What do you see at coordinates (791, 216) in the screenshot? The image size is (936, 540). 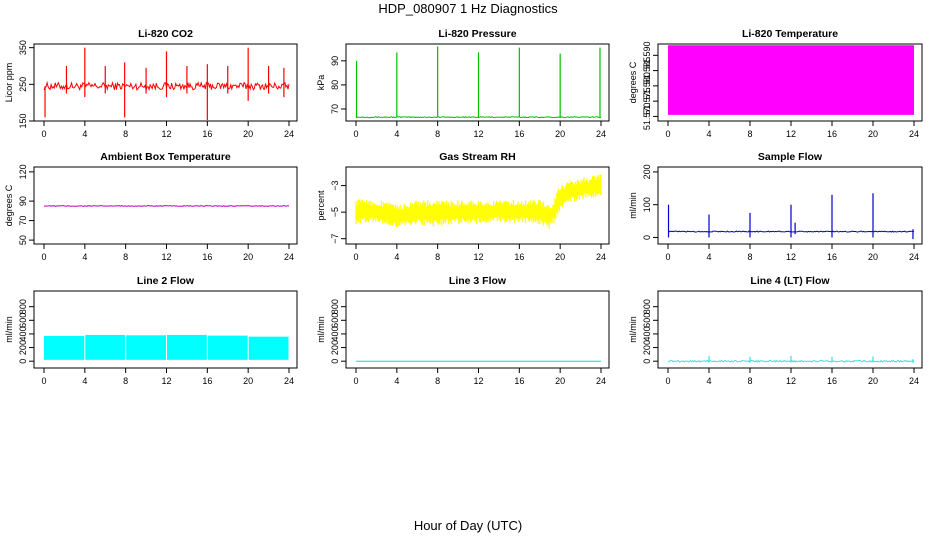 I see `series-sample-flow` at bounding box center [791, 216].